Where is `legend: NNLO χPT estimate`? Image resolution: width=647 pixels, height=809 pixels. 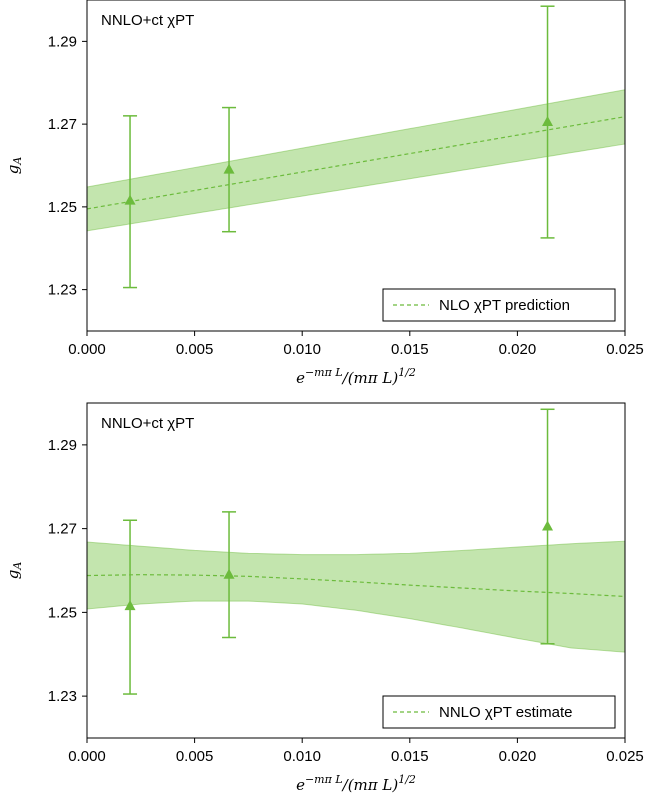 legend: NNLO χPT estimate is located at coordinates (499, 712).